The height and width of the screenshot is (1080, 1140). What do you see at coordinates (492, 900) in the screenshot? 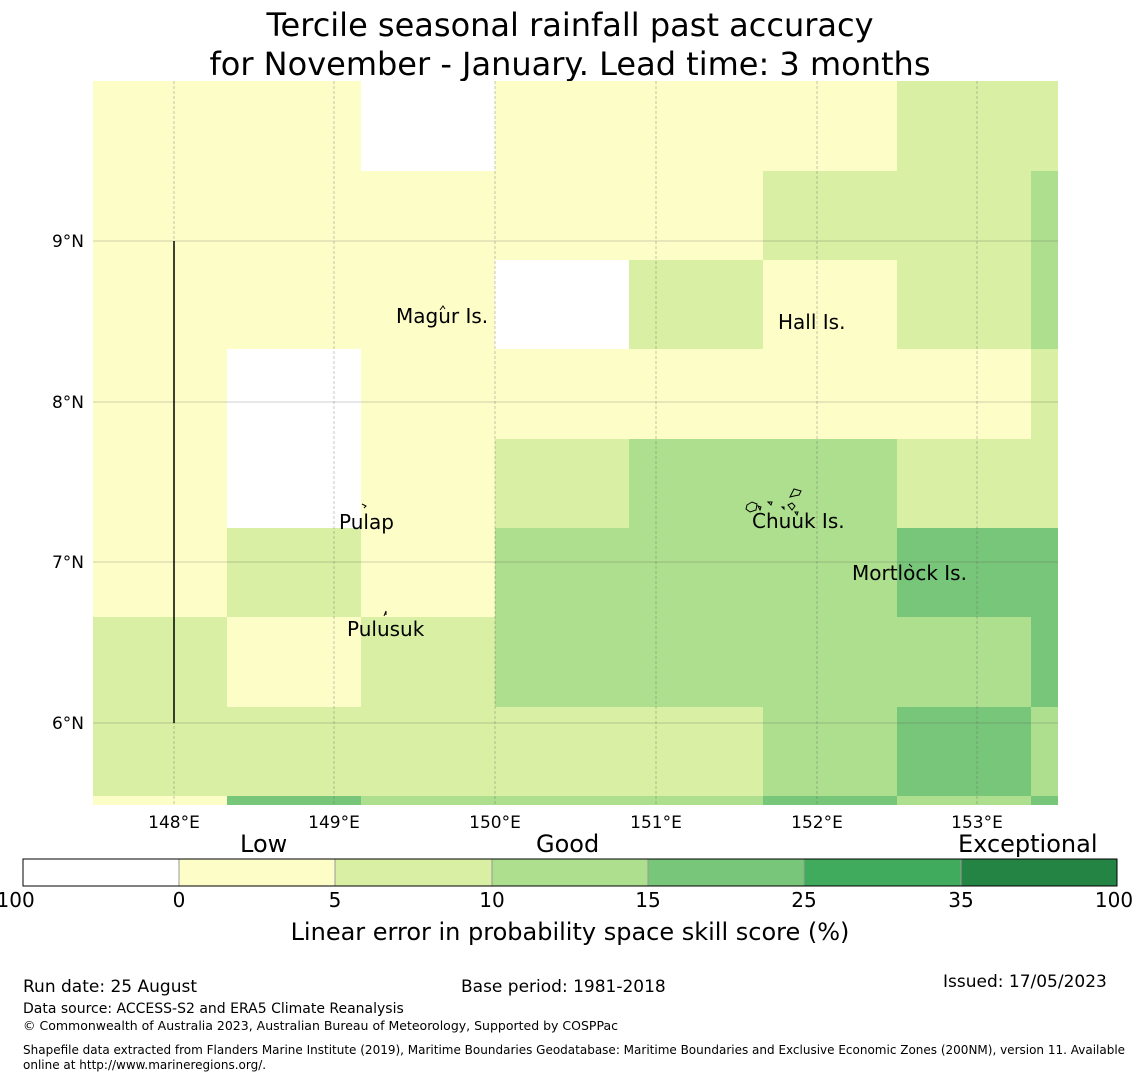
I see `colorbar-tick-label: 10` at bounding box center [492, 900].